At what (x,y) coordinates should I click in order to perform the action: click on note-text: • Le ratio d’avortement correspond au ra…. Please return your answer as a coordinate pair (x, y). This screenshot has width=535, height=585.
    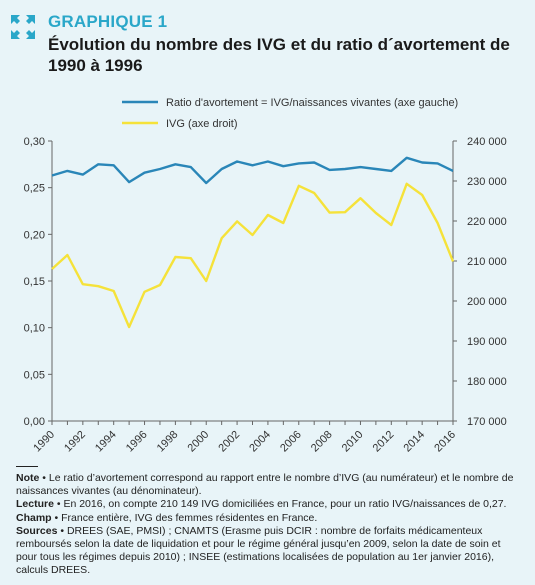
    Looking at the image, I should click on (265, 485).